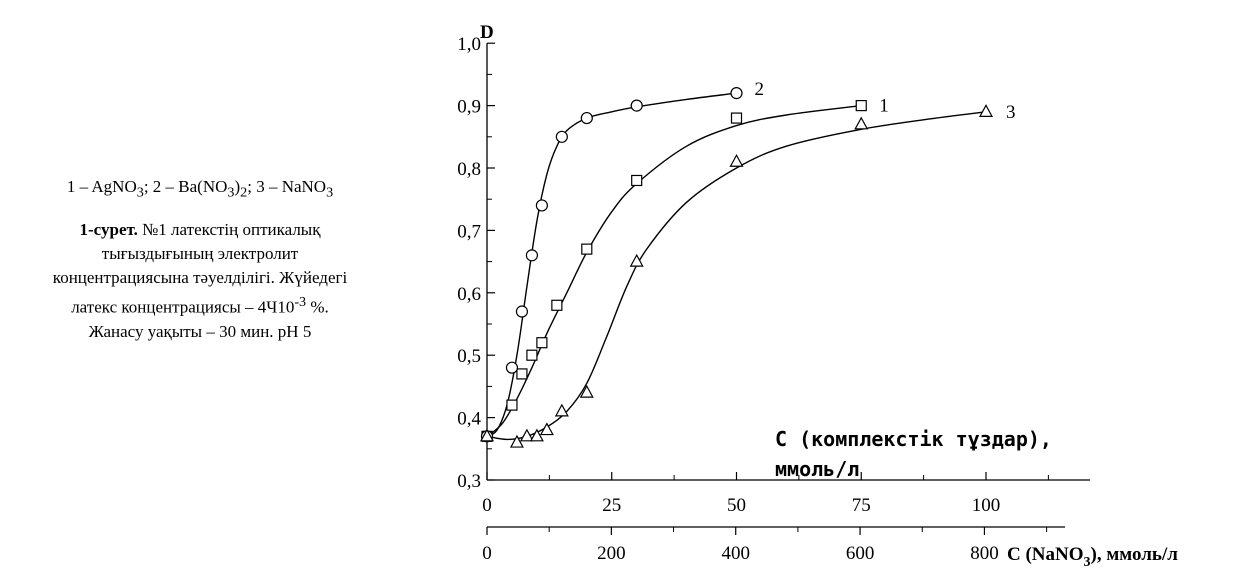  What do you see at coordinates (469, 44) in the screenshot?
I see `y-tick-label: 1,0` at bounding box center [469, 44].